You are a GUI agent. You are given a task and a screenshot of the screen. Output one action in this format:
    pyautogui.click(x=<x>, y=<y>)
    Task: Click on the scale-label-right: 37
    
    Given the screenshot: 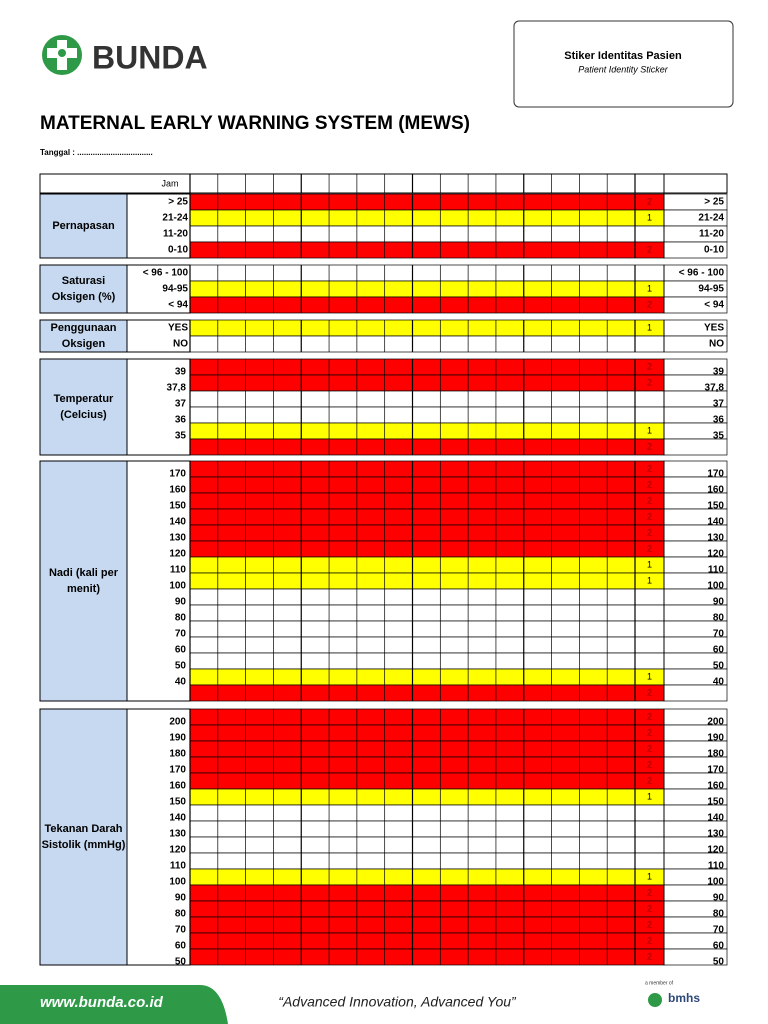 What is the action you would take?
    pyautogui.click(x=719, y=404)
    